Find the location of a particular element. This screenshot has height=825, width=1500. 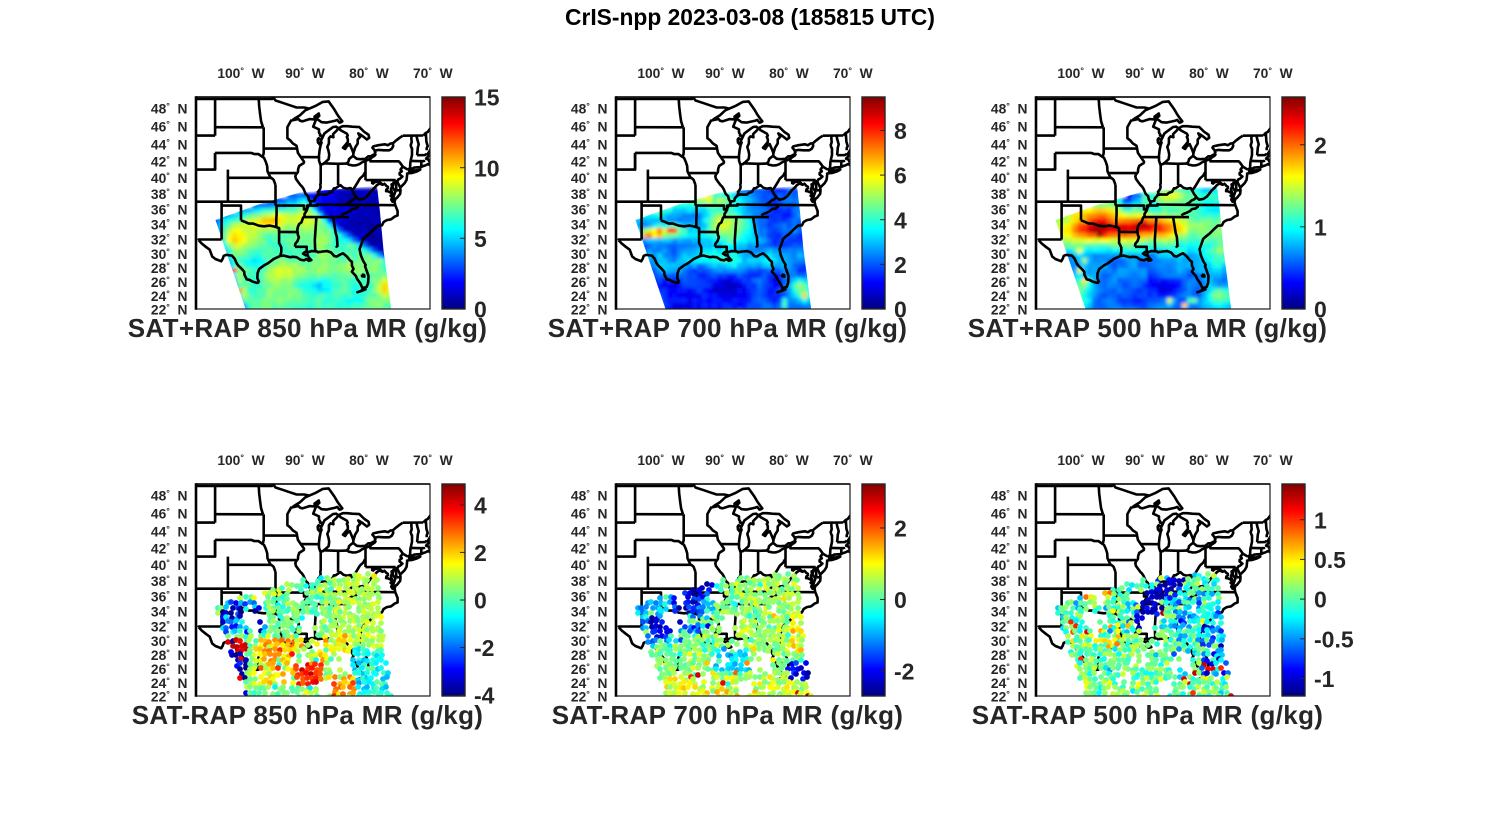

svg-text: 8 is located at coordinates (900, 131).